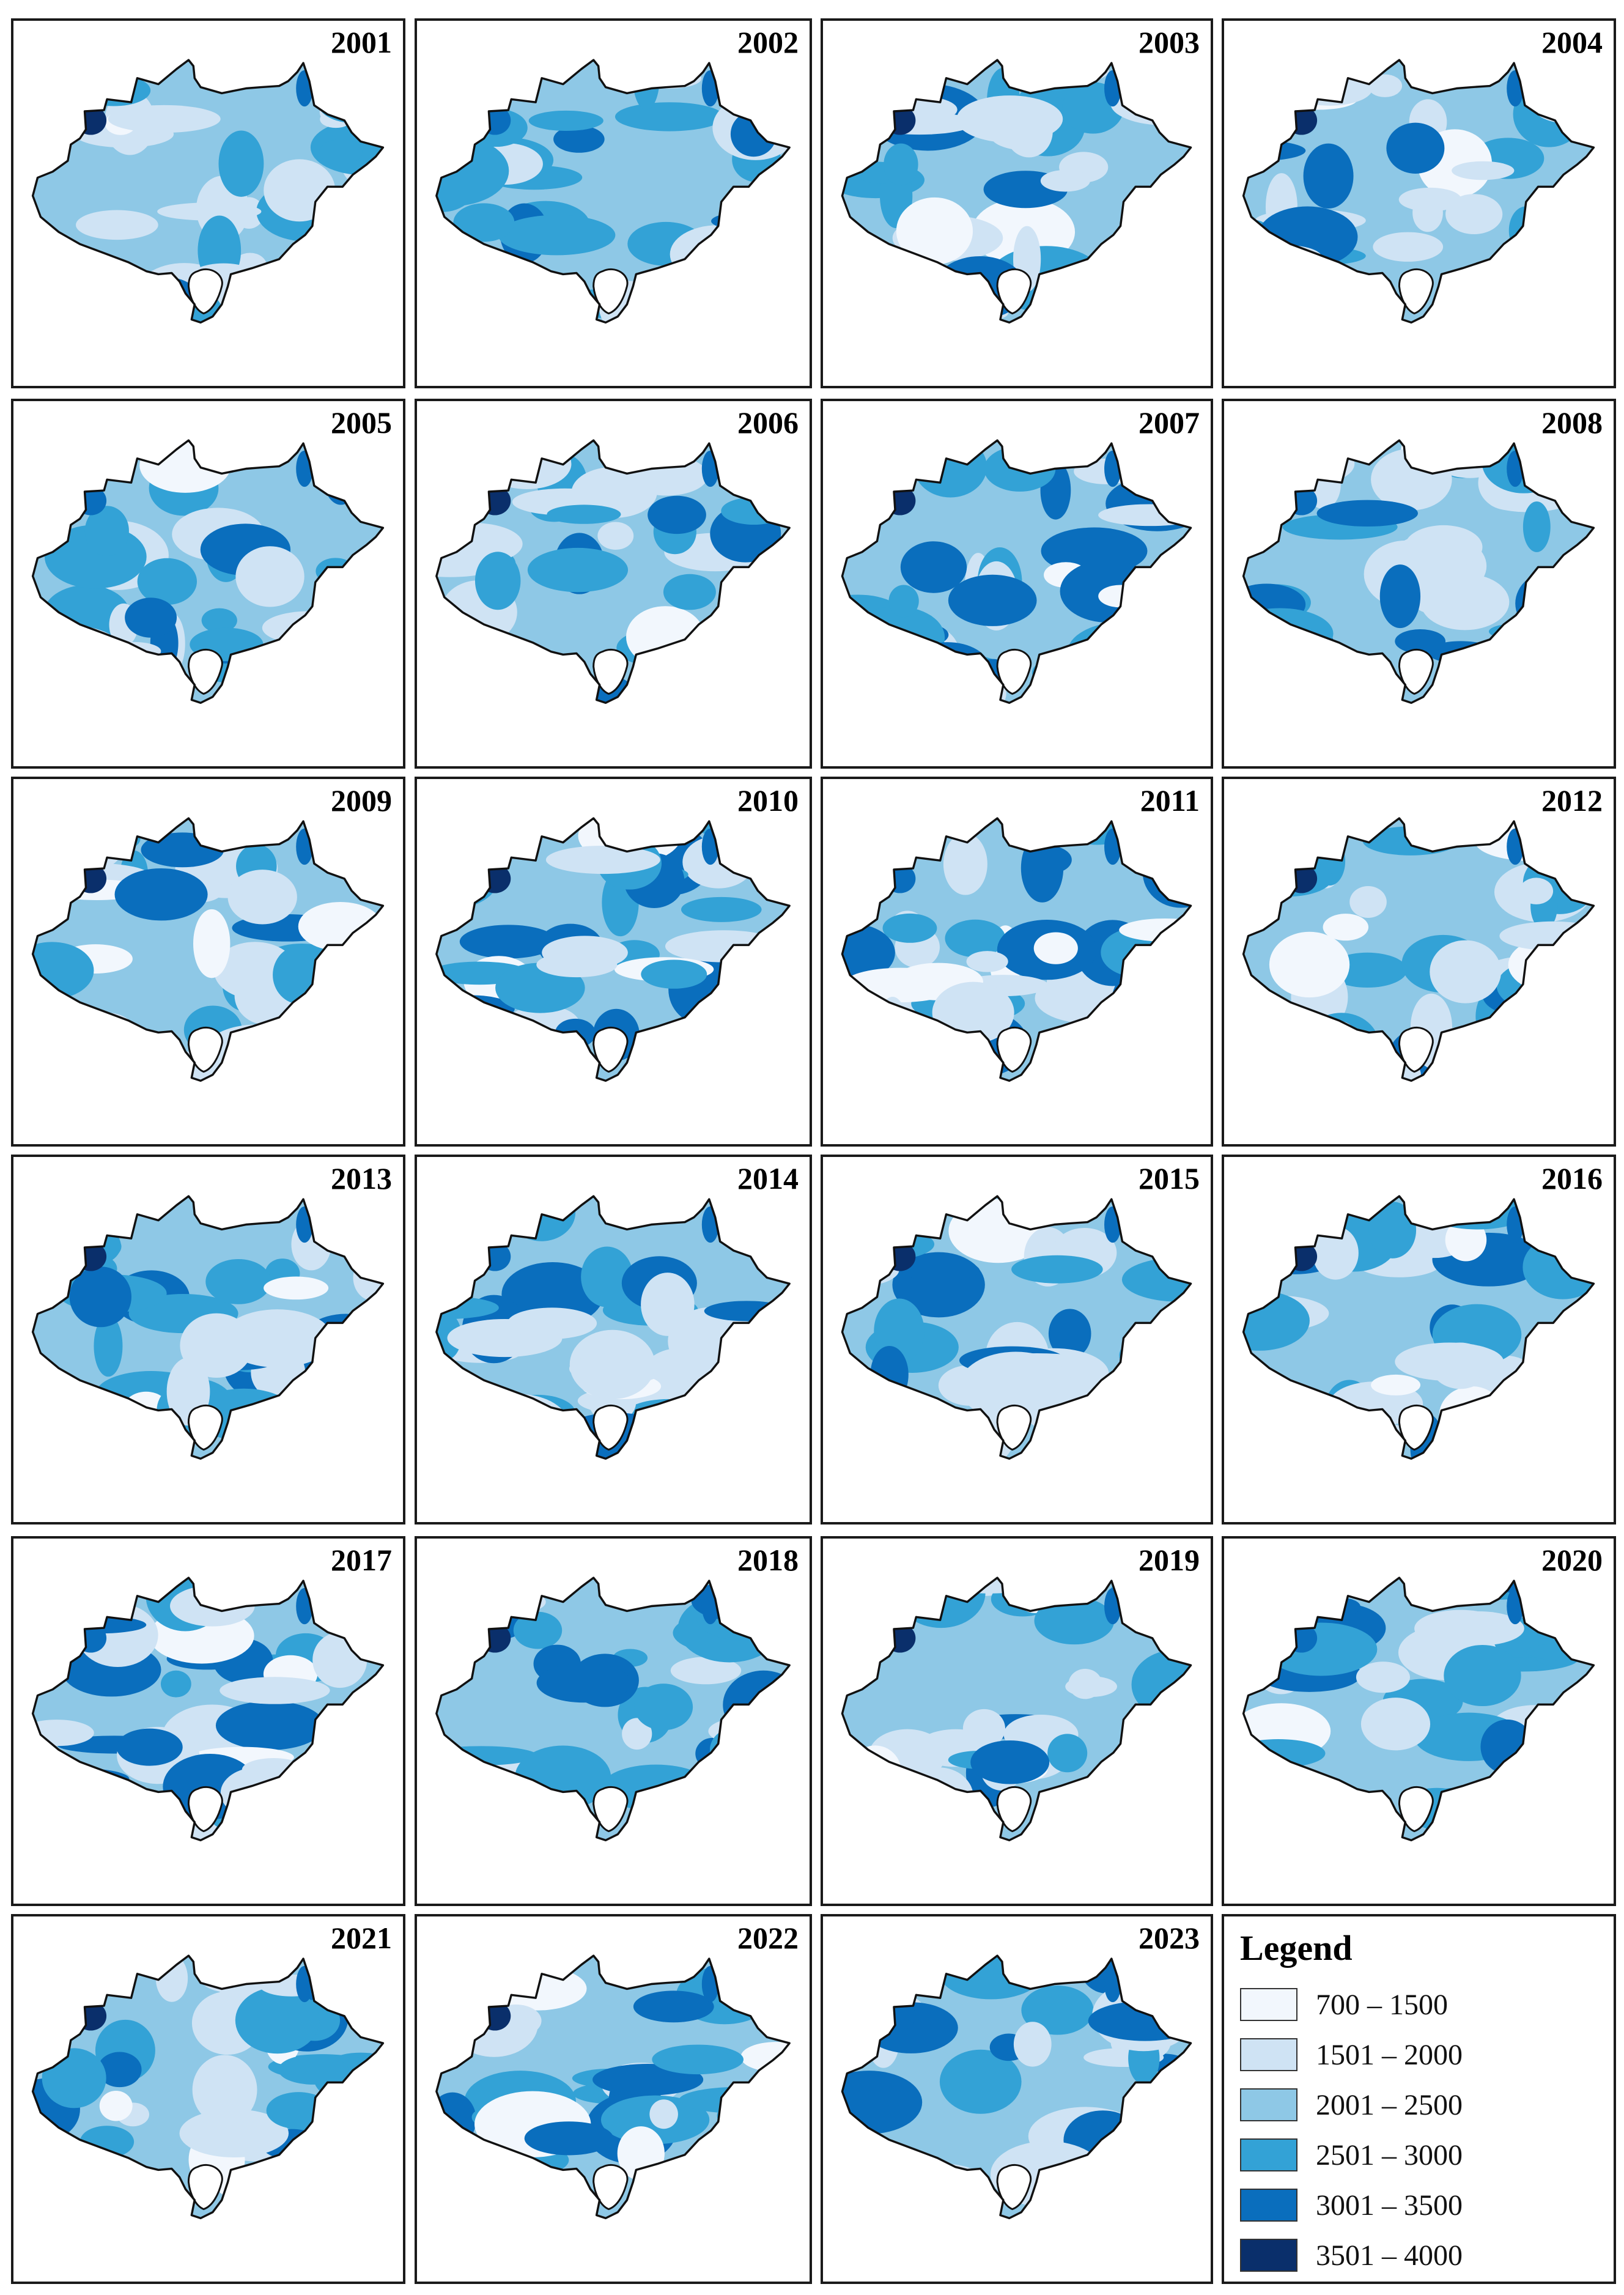 This screenshot has width=1624, height=2295. I want to click on year-label: 2010, so click(768, 800).